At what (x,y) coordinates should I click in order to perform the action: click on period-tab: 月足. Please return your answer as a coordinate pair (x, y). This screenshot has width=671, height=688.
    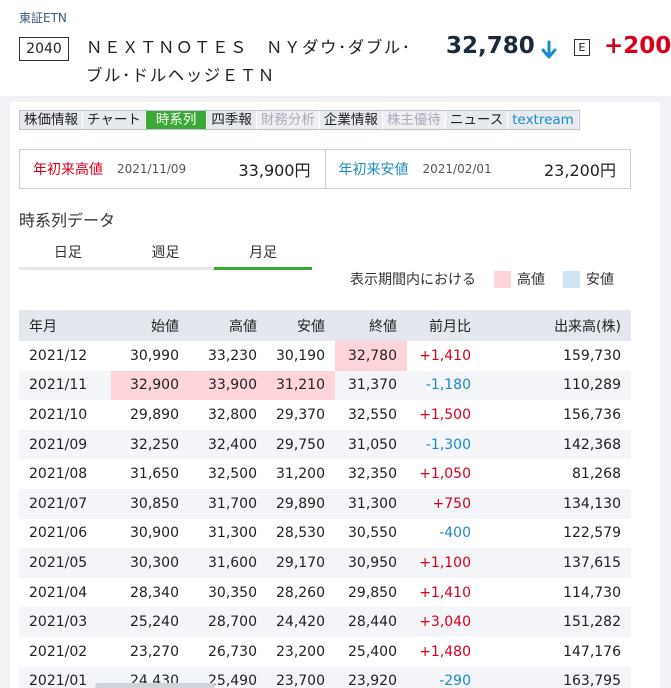
    Looking at the image, I should click on (263, 255).